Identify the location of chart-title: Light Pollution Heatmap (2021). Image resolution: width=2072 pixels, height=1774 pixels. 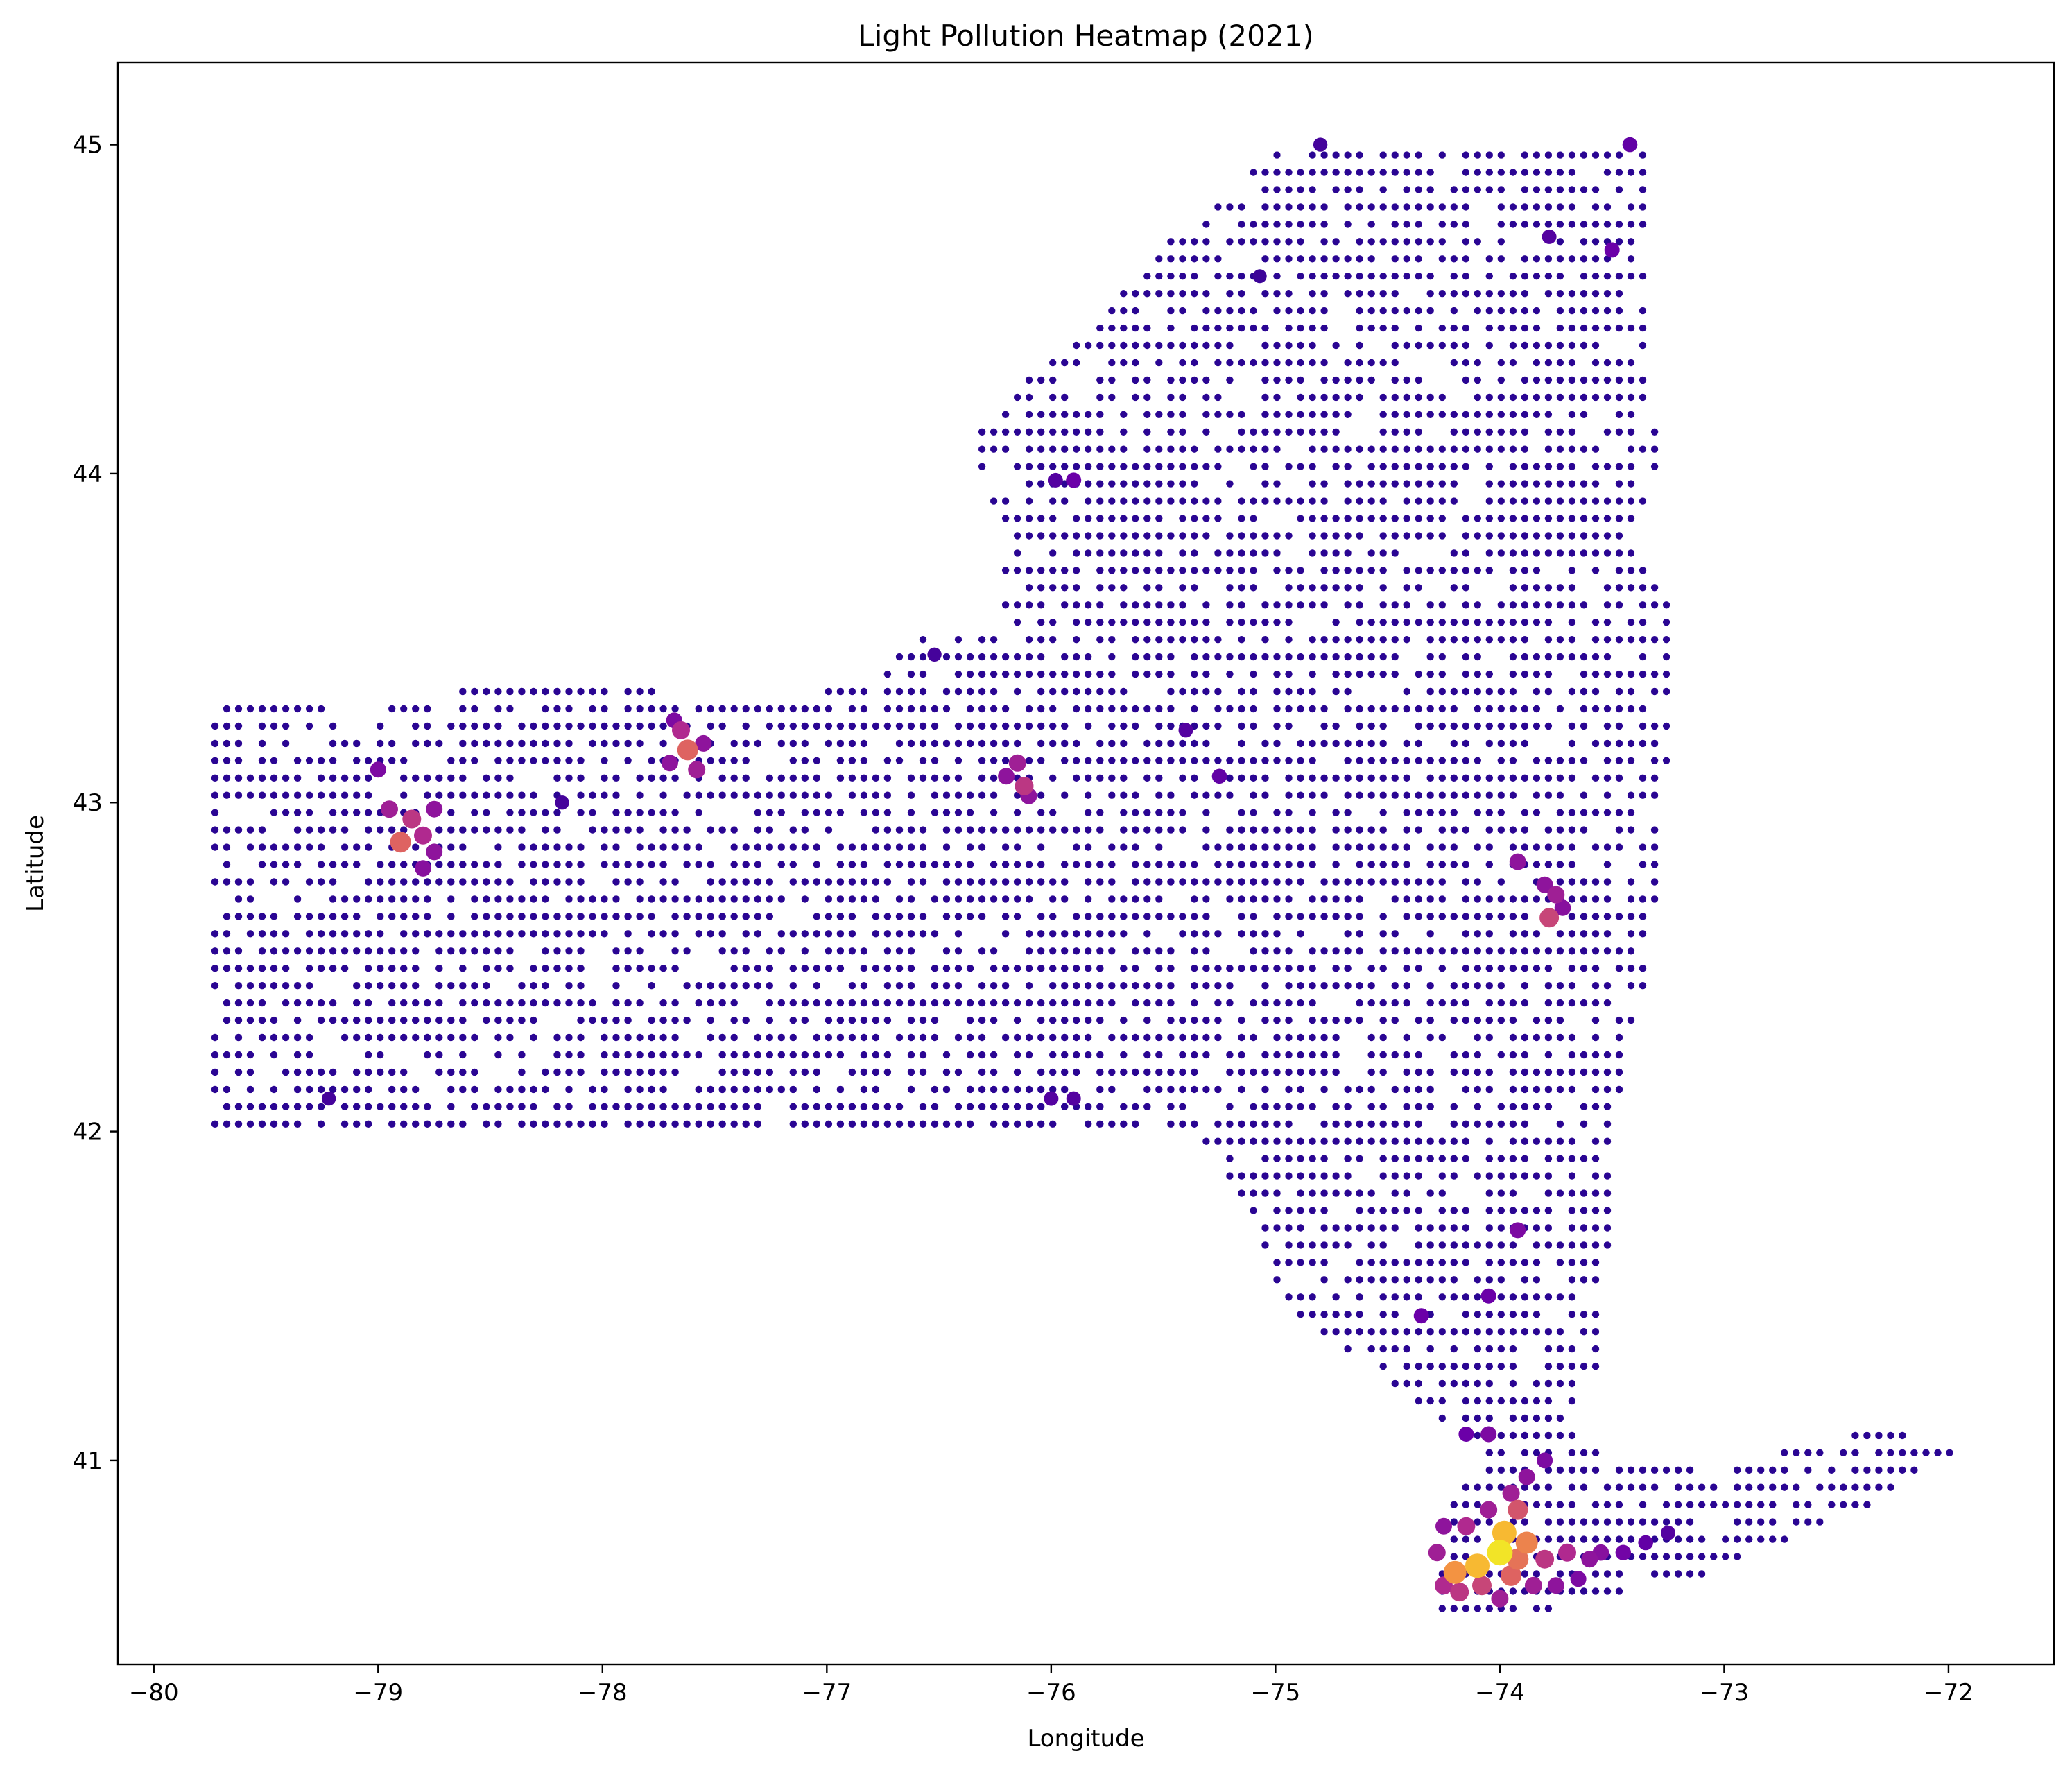
(1085, 36).